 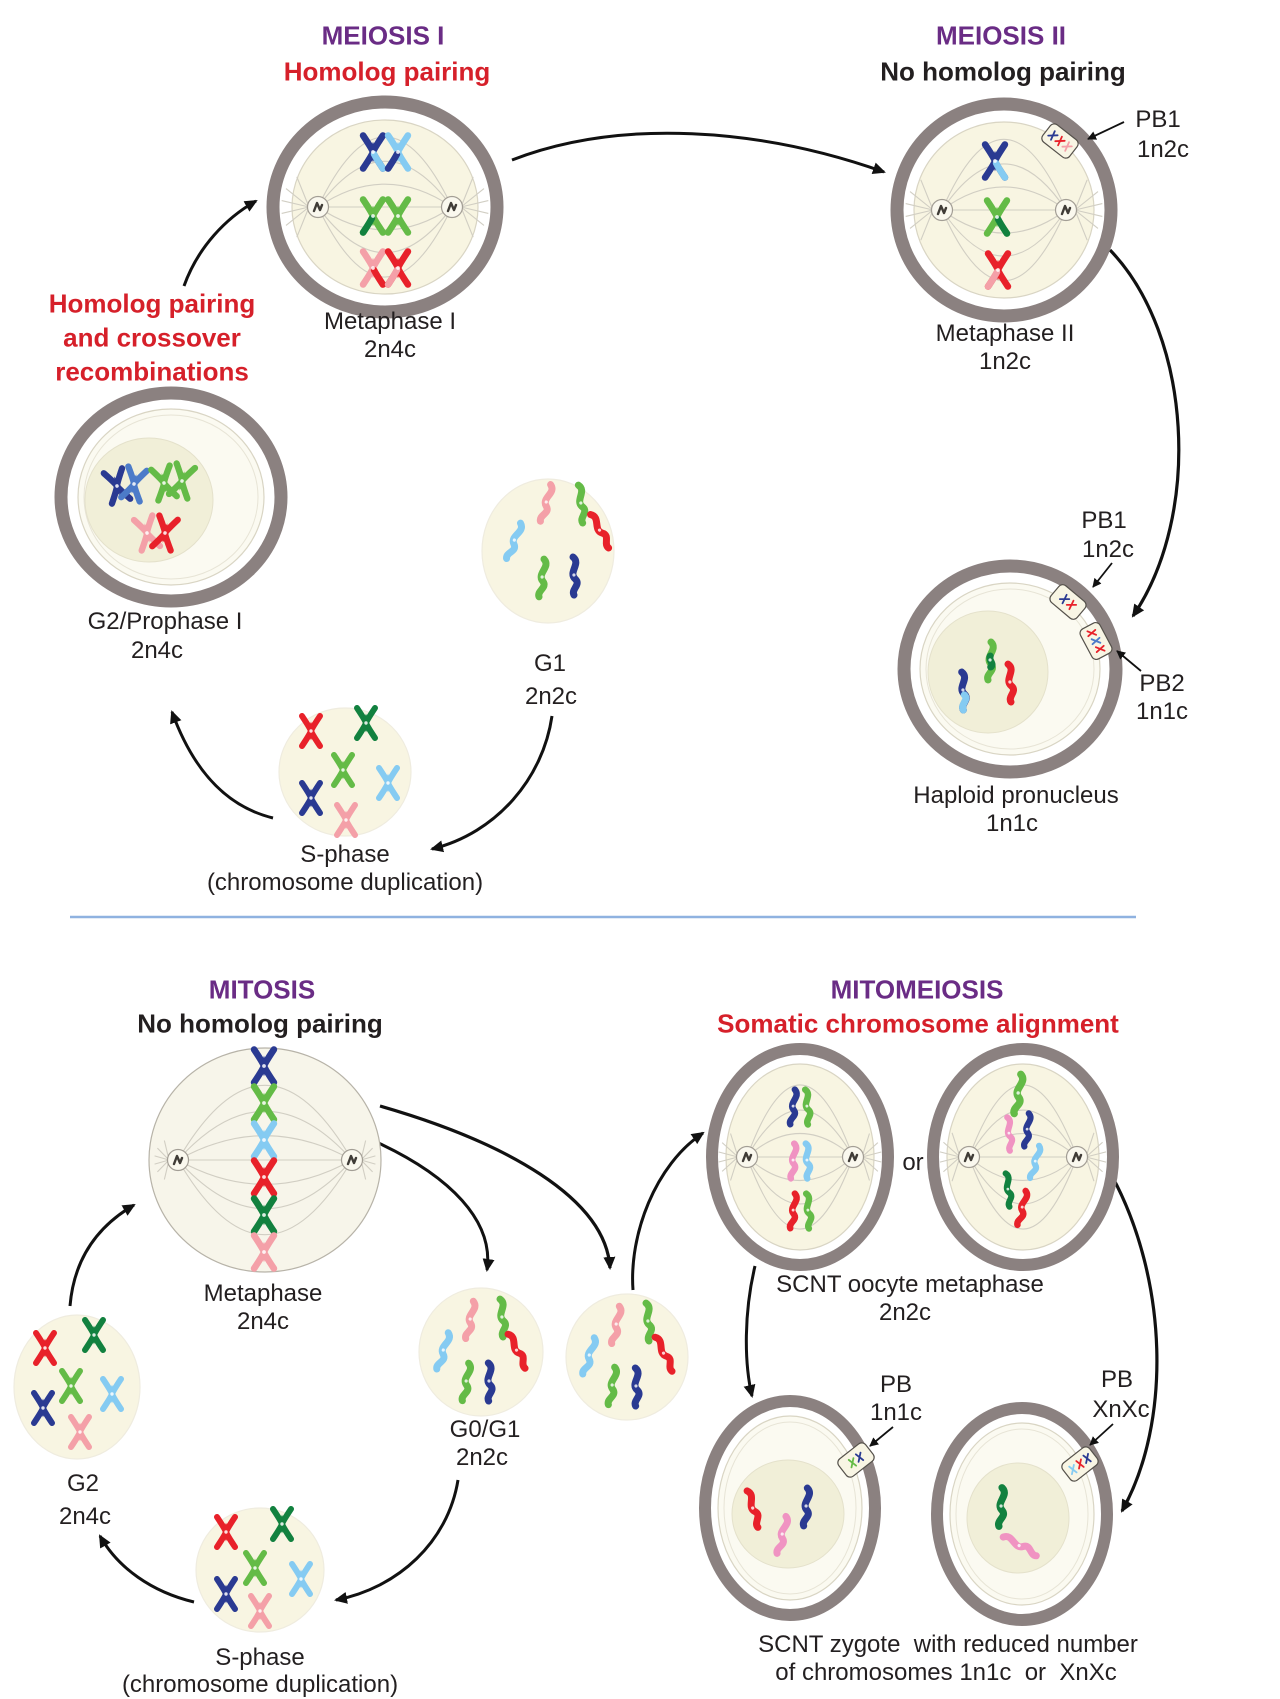 I want to click on pb1-label: PB1, so click(x=1158, y=119).